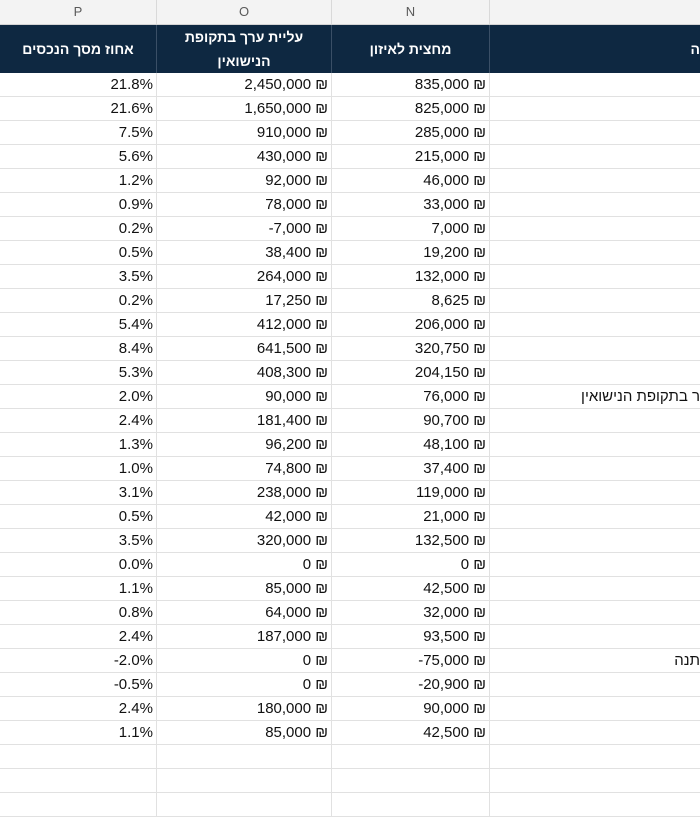  Describe the element at coordinates (244, 372) in the screenshot. I see `cell-value-increase: 408,300 ₪` at that location.